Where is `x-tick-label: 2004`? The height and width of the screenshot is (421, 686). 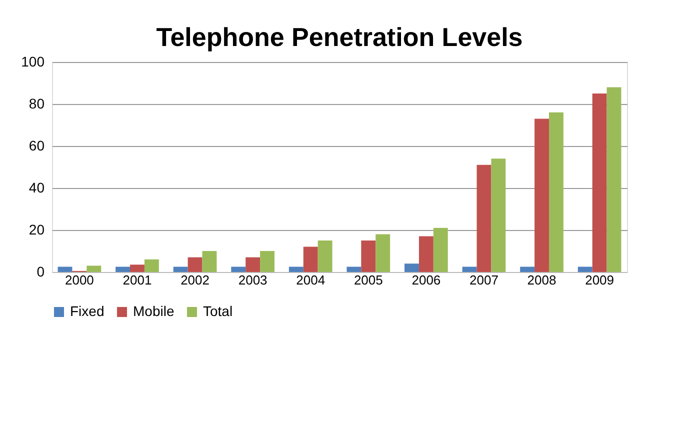 x-tick-label: 2004 is located at coordinates (311, 280).